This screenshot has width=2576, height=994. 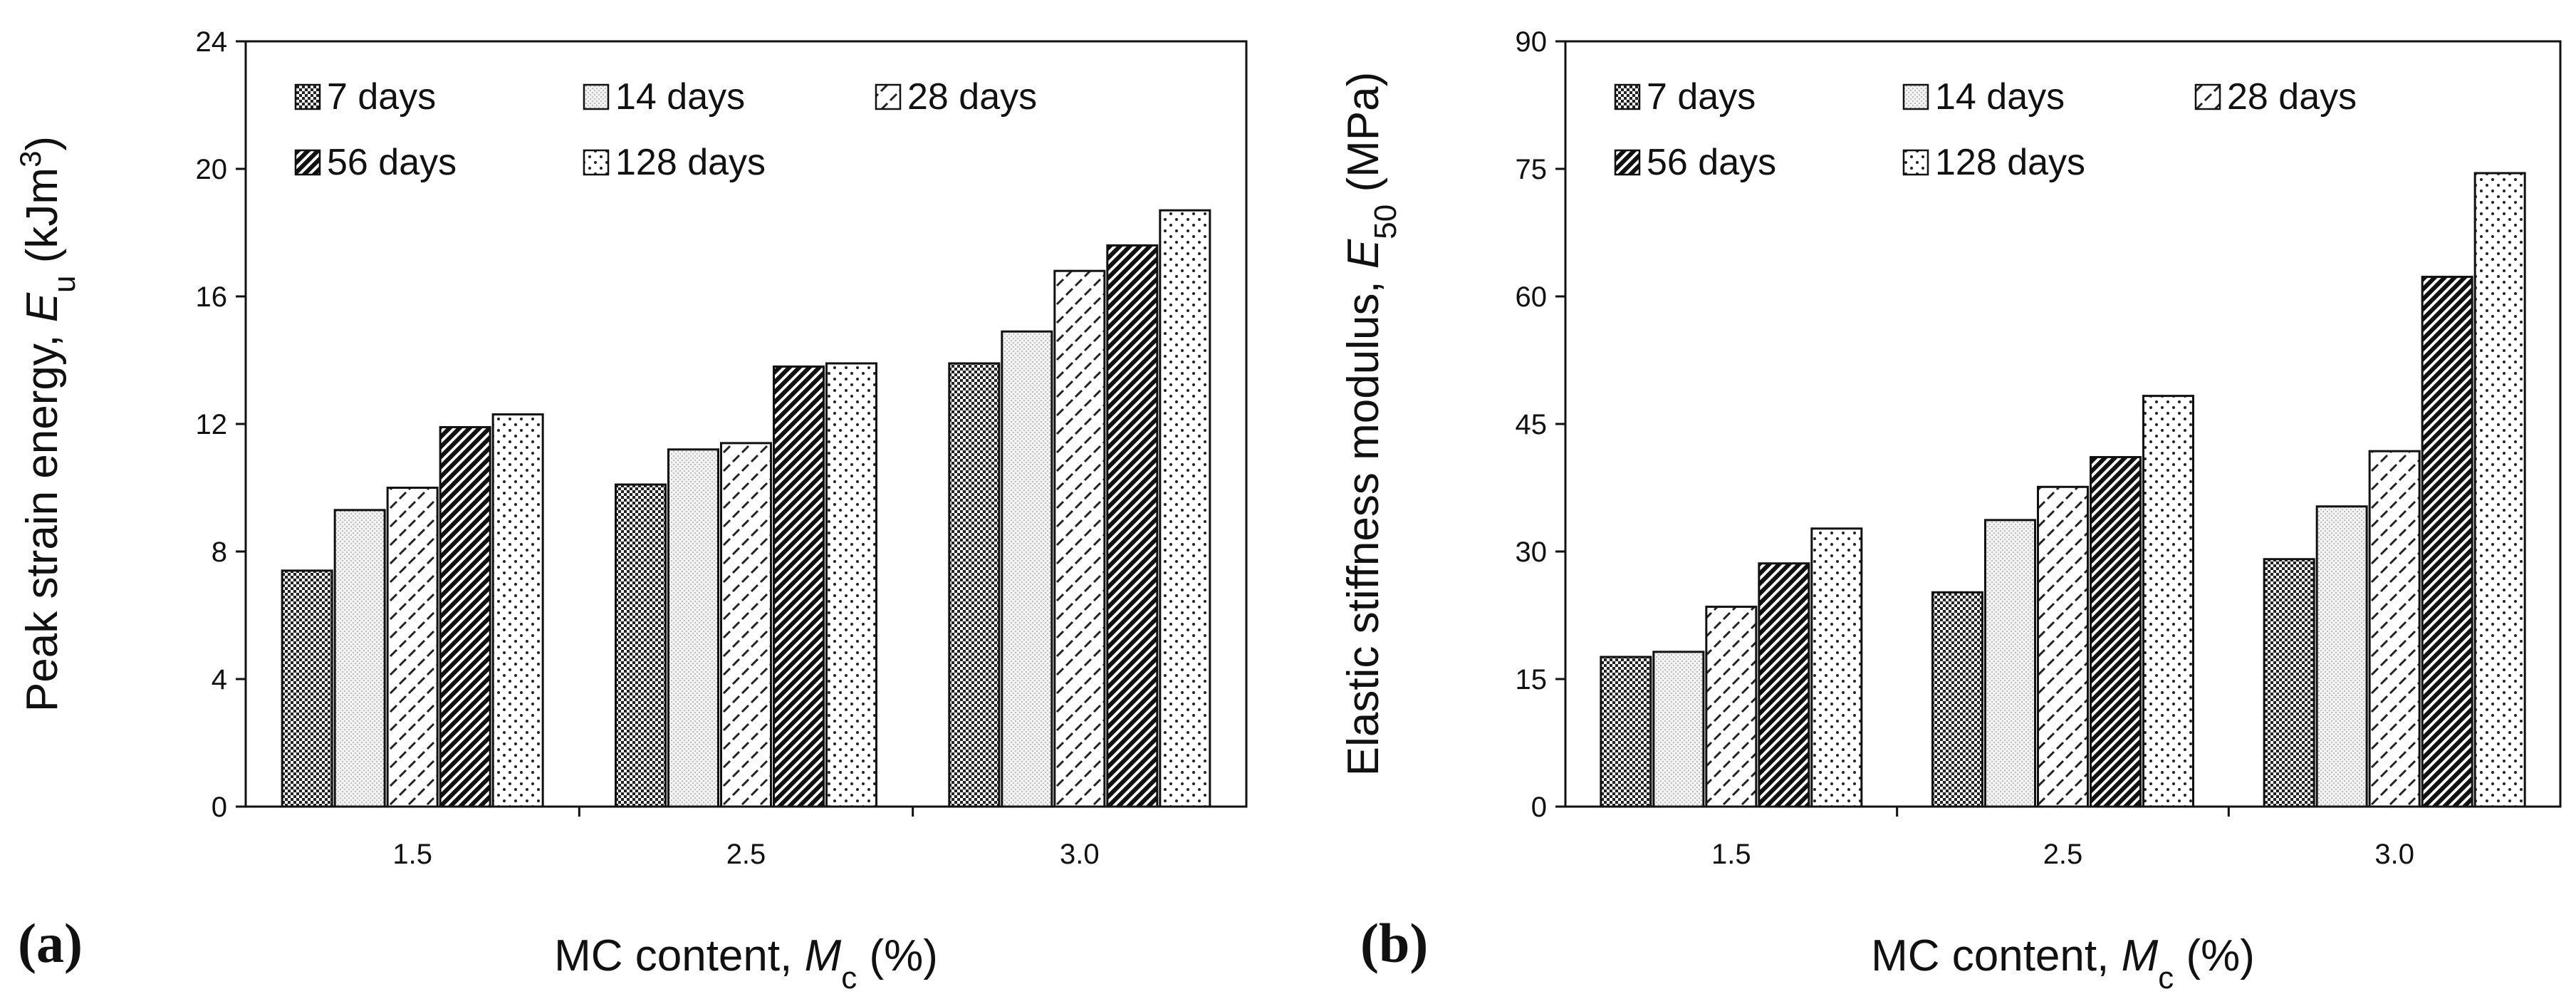 I want to click on panel-a-bar-56-days-3.0, so click(x=1132, y=526).